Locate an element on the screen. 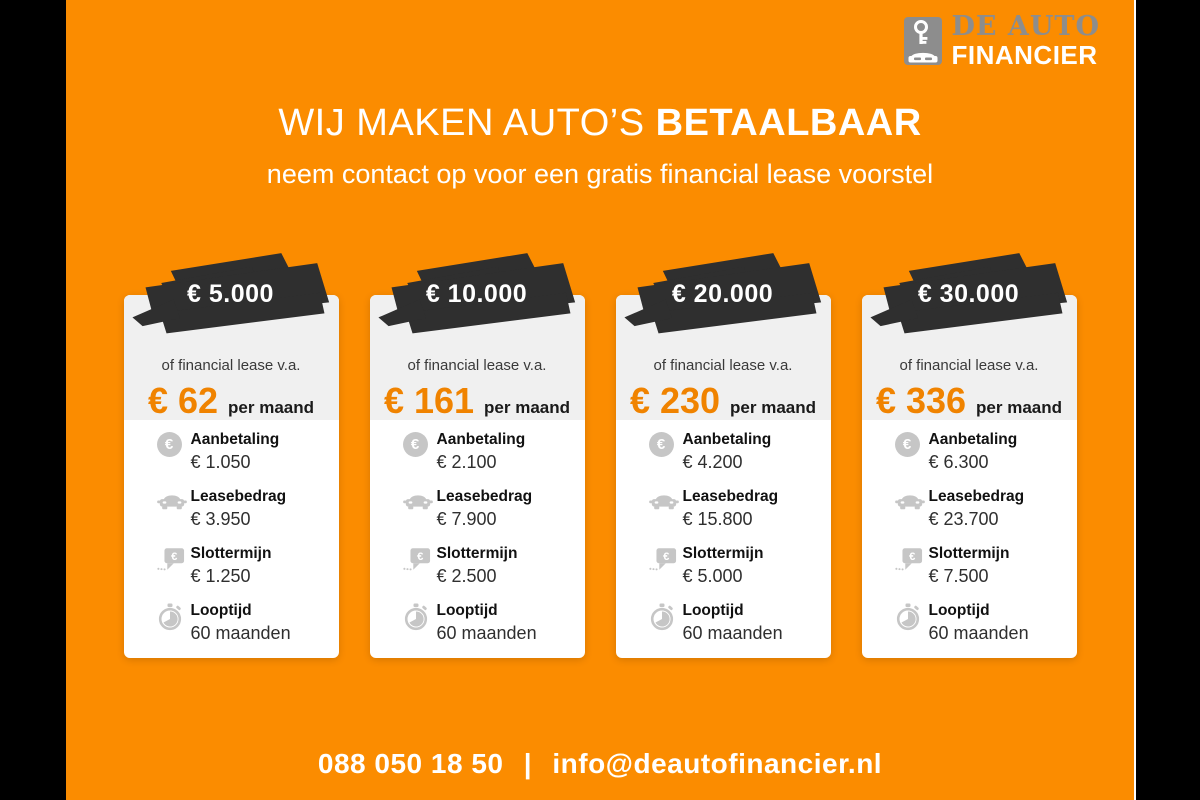 Image resolution: width=1200 pixels, height=800 pixels. brand-name: DE AUTO FINANCIER is located at coordinates (1026, 40).